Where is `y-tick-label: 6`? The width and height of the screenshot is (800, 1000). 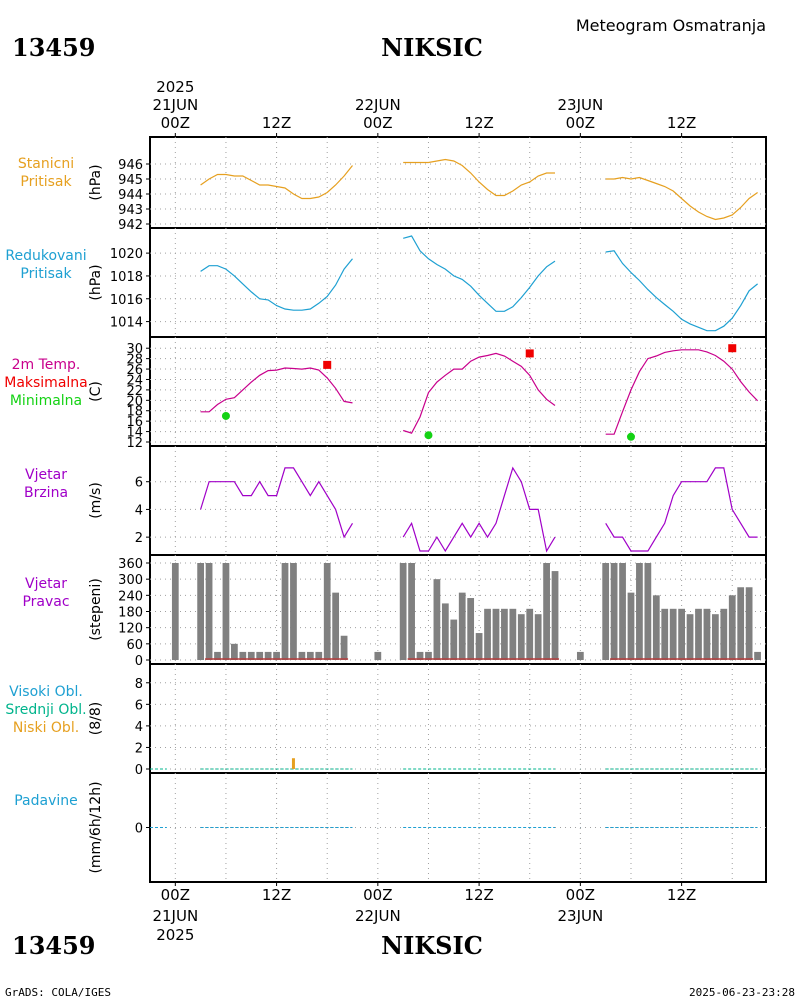 y-tick-label: 6 is located at coordinates (139, 483).